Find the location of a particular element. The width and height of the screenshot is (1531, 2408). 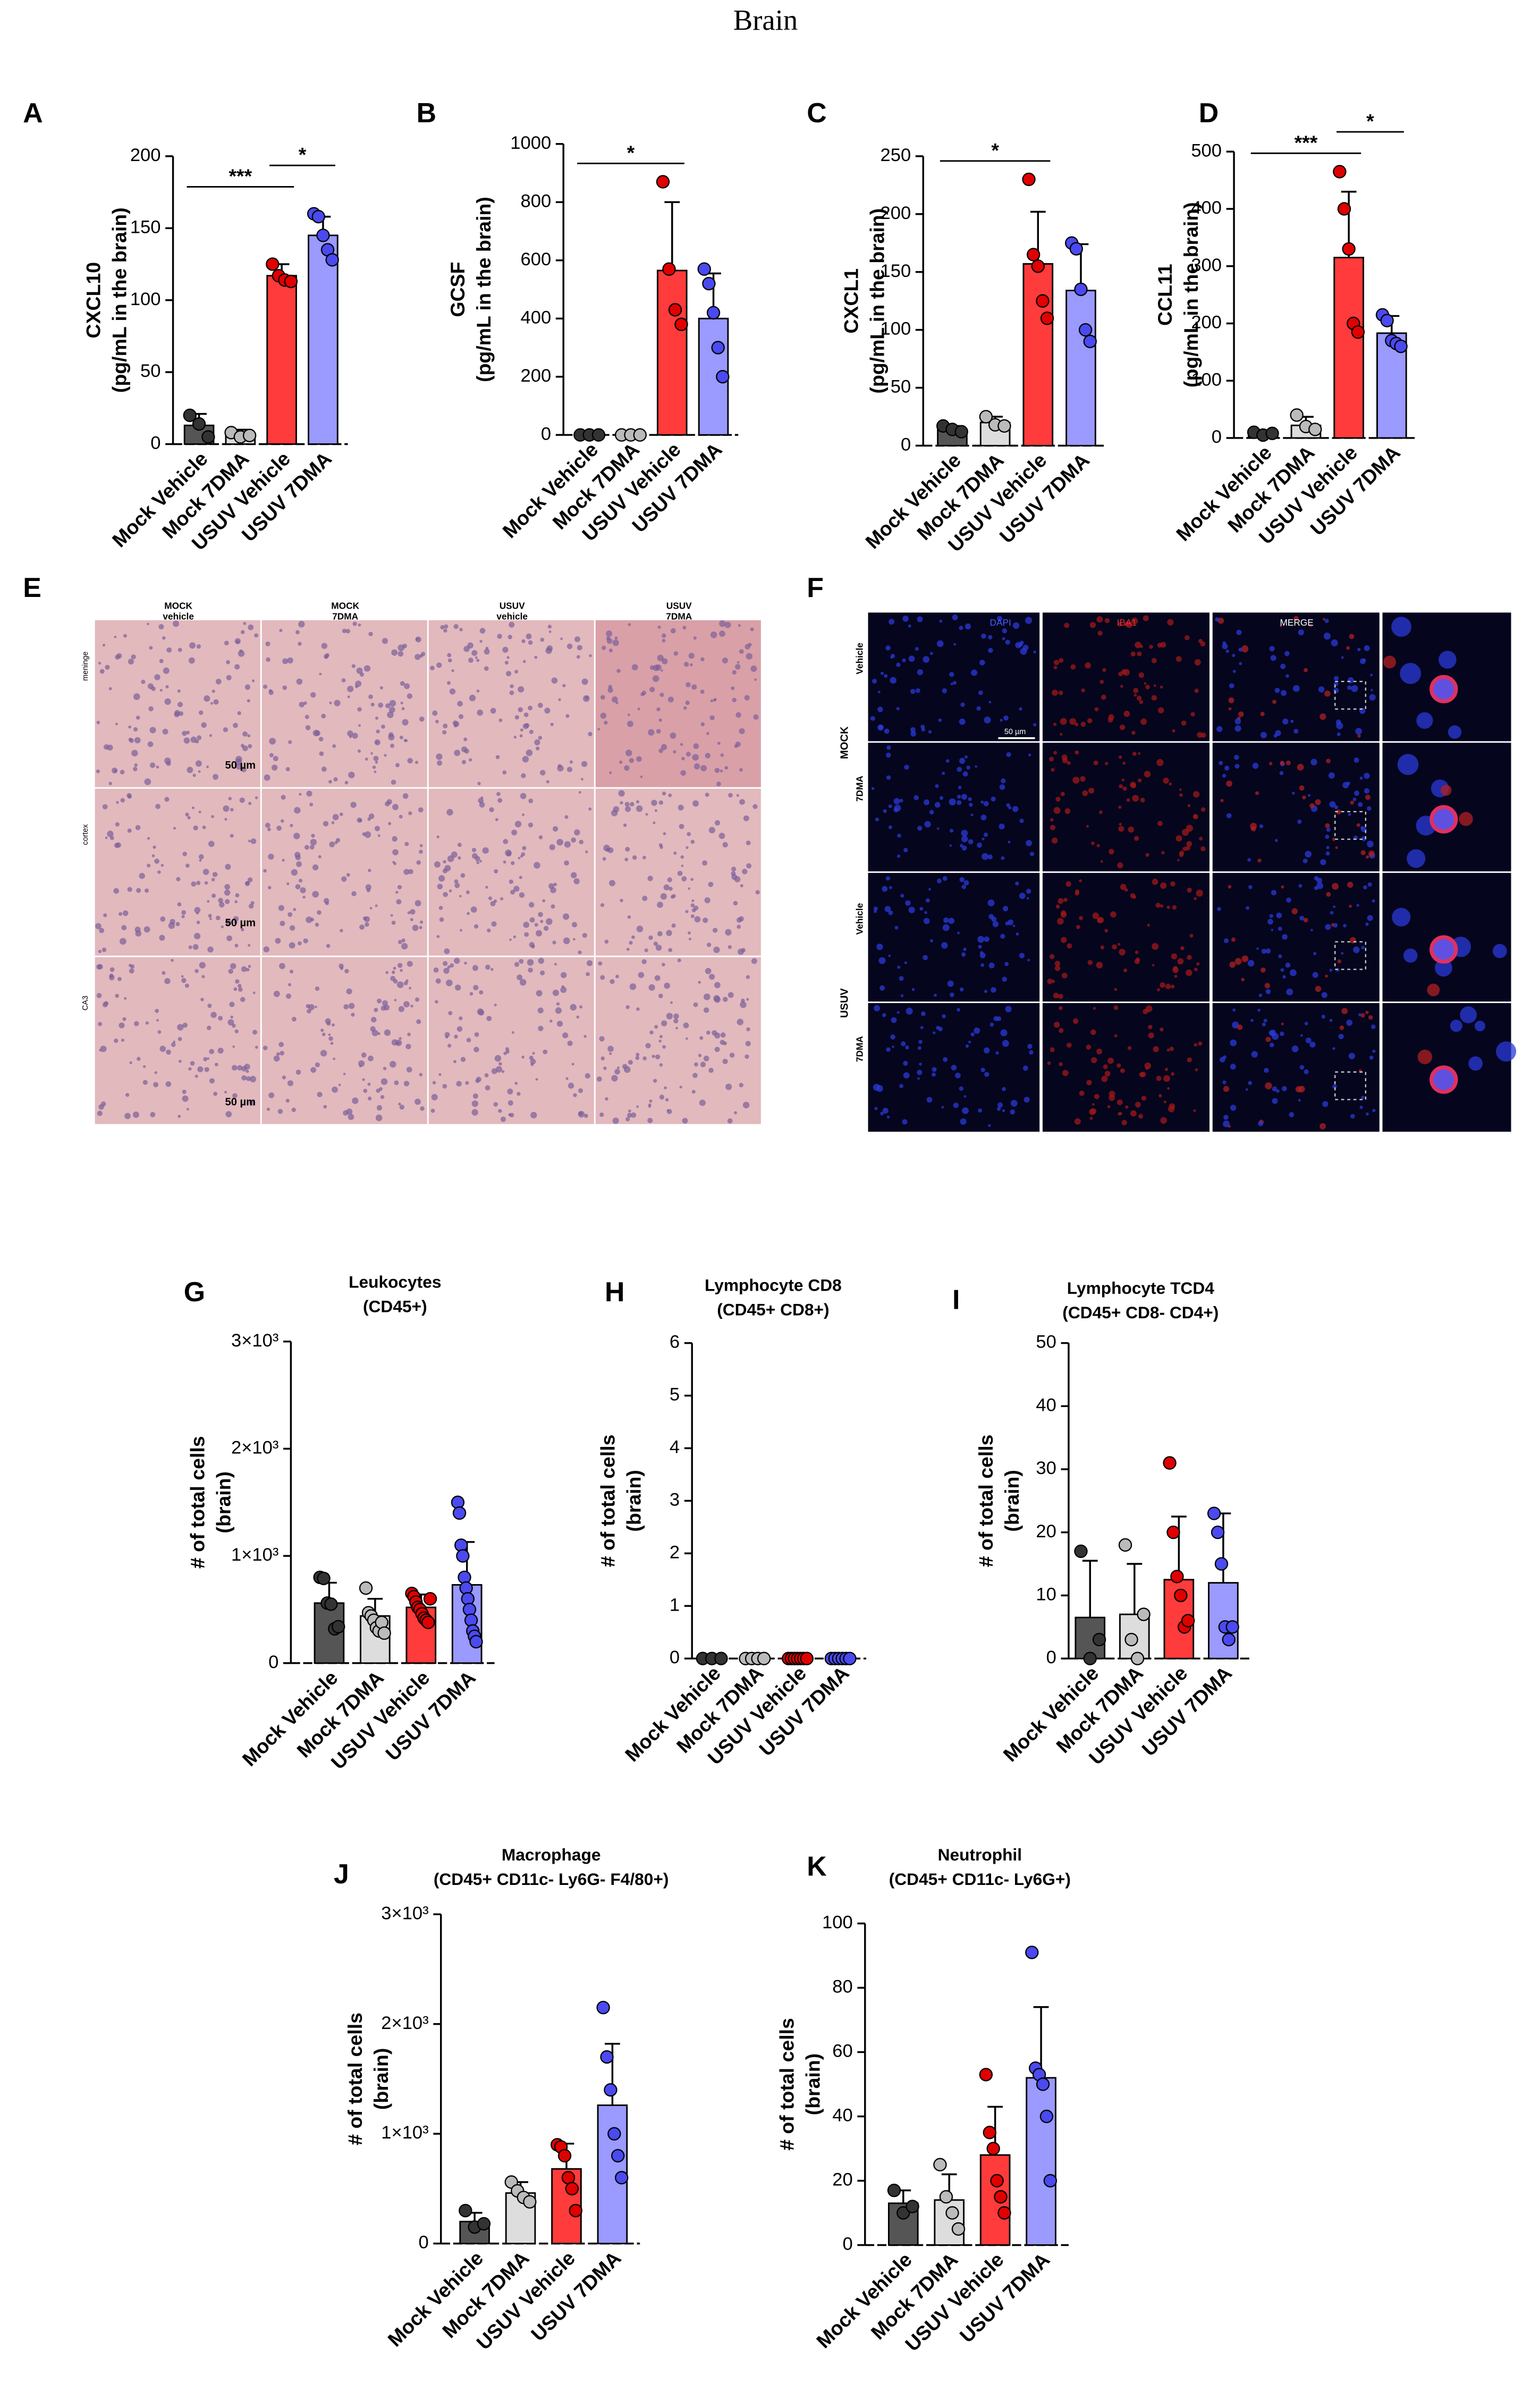

y-tick-label: 150 is located at coordinates (145, 227).